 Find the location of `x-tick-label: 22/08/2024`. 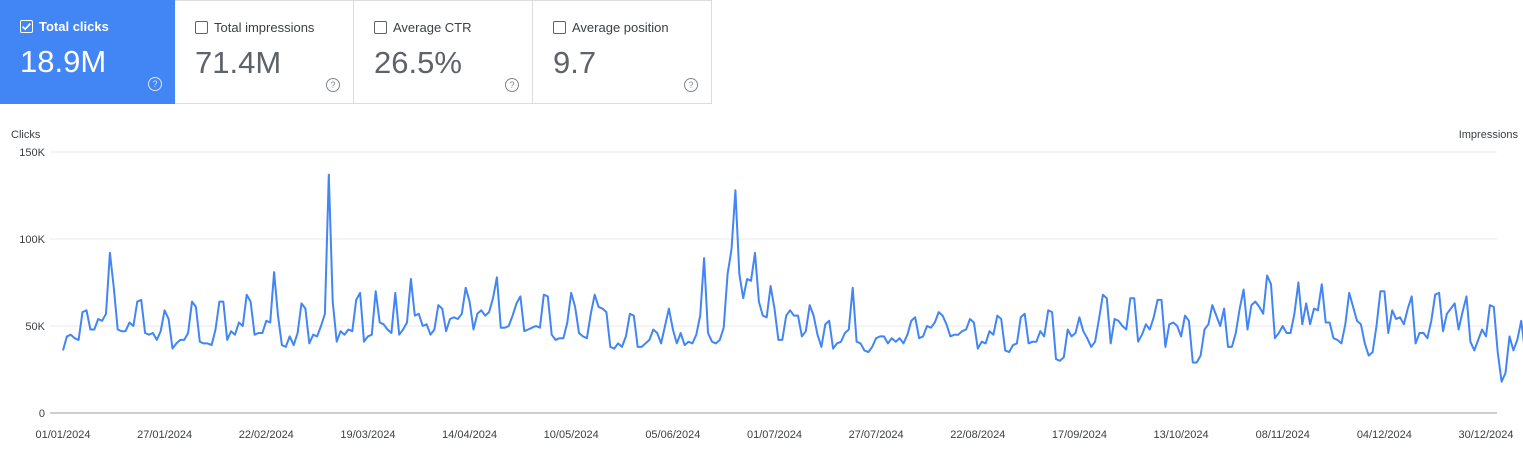

x-tick-label: 22/08/2024 is located at coordinates (977, 435).